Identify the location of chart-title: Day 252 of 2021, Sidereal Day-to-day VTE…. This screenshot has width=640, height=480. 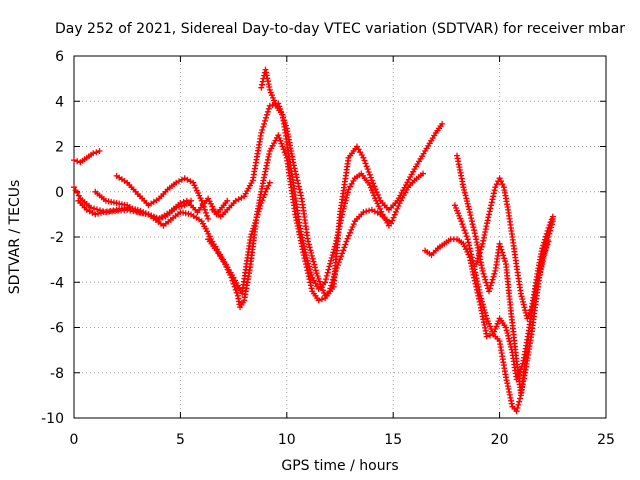
(340, 29).